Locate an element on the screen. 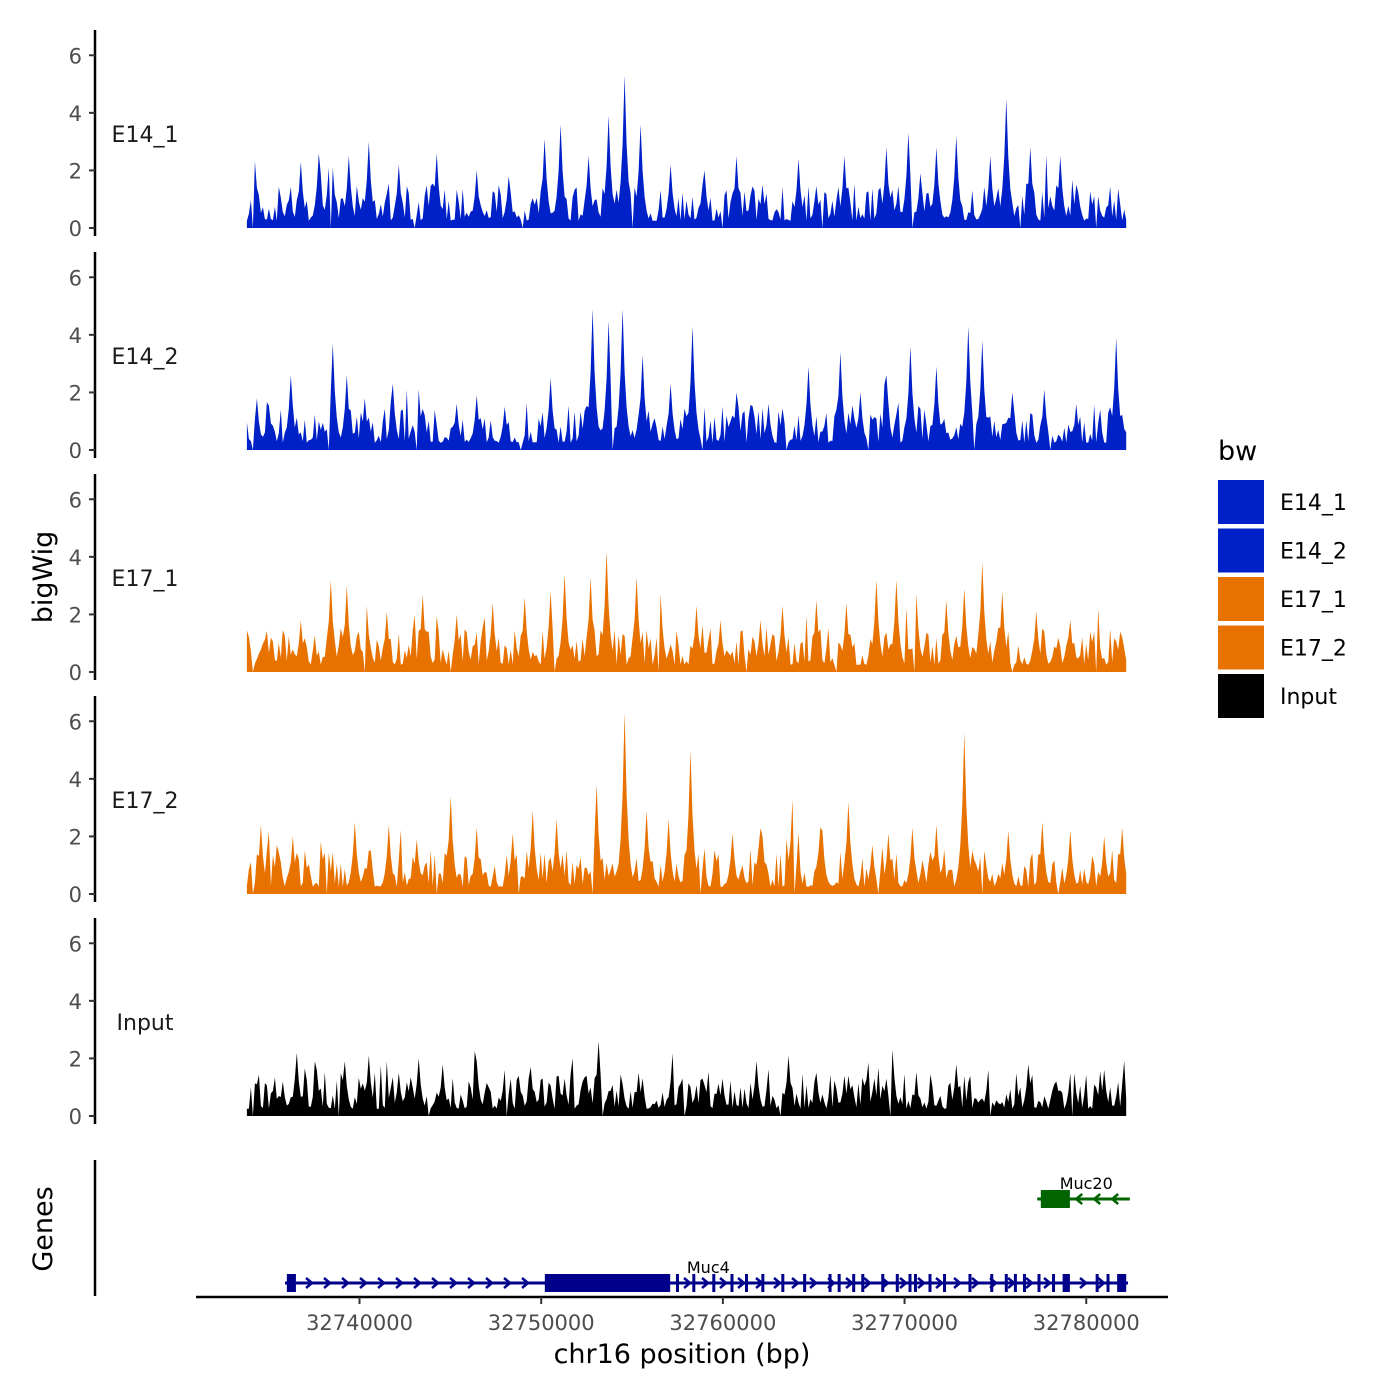 The height and width of the screenshot is (1400, 1400). legend-label-E17_1: E17_1 is located at coordinates (1313, 600).